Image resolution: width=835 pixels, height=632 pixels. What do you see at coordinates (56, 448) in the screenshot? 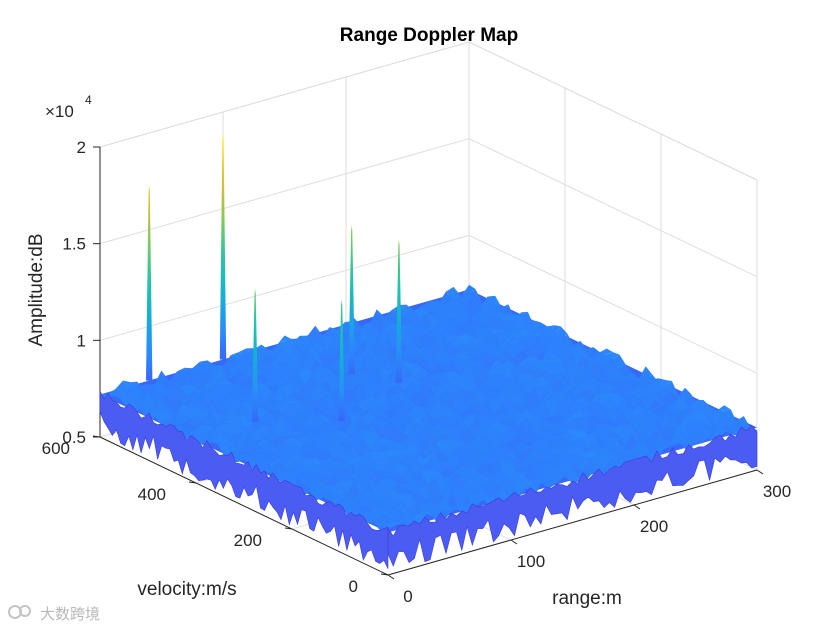
I see `y-tick-label: 600` at bounding box center [56, 448].